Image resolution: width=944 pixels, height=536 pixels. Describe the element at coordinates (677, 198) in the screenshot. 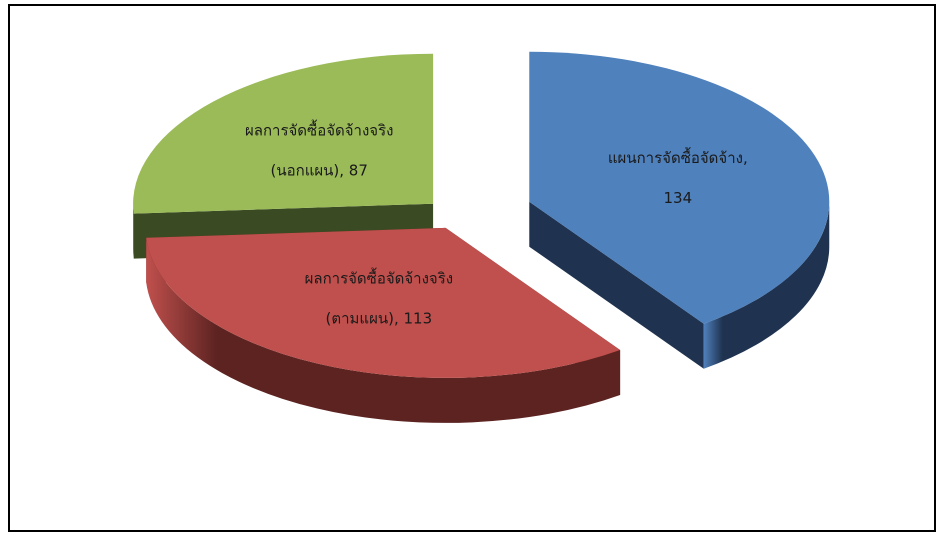

I see `pie-slice-label: 134` at that location.